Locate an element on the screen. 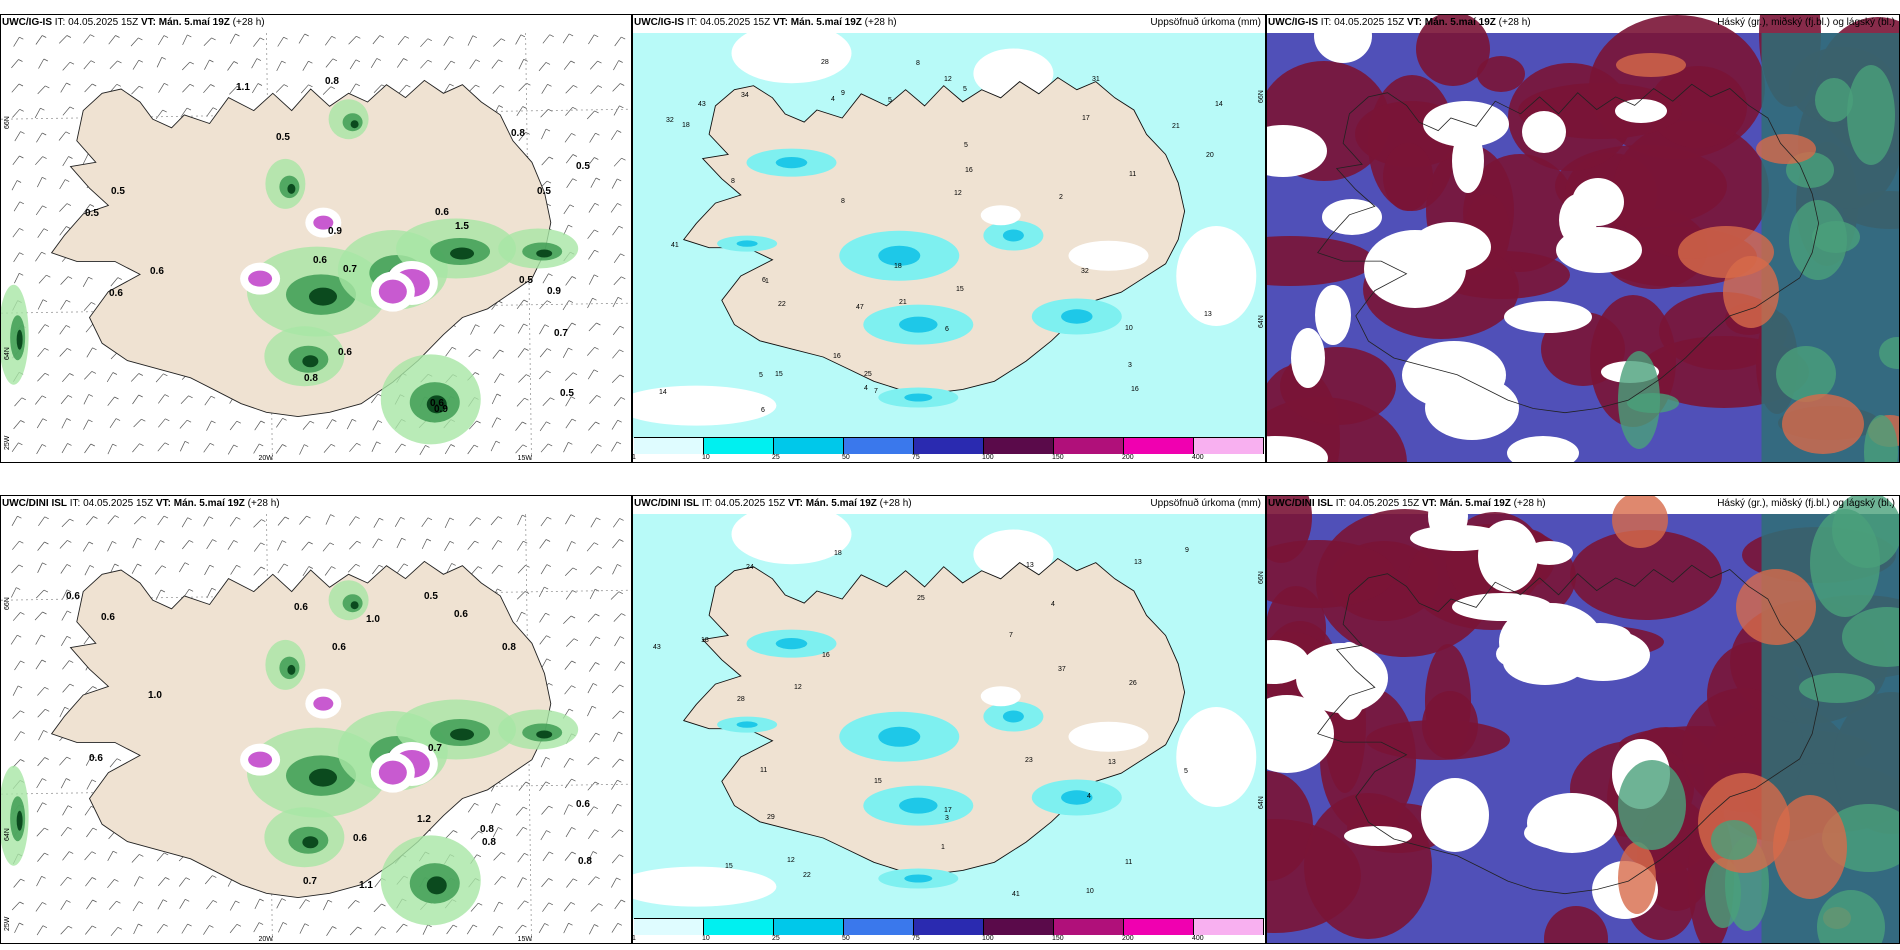 This screenshot has height=950, width=1900. accum-value-label: 18 is located at coordinates (838, 553).